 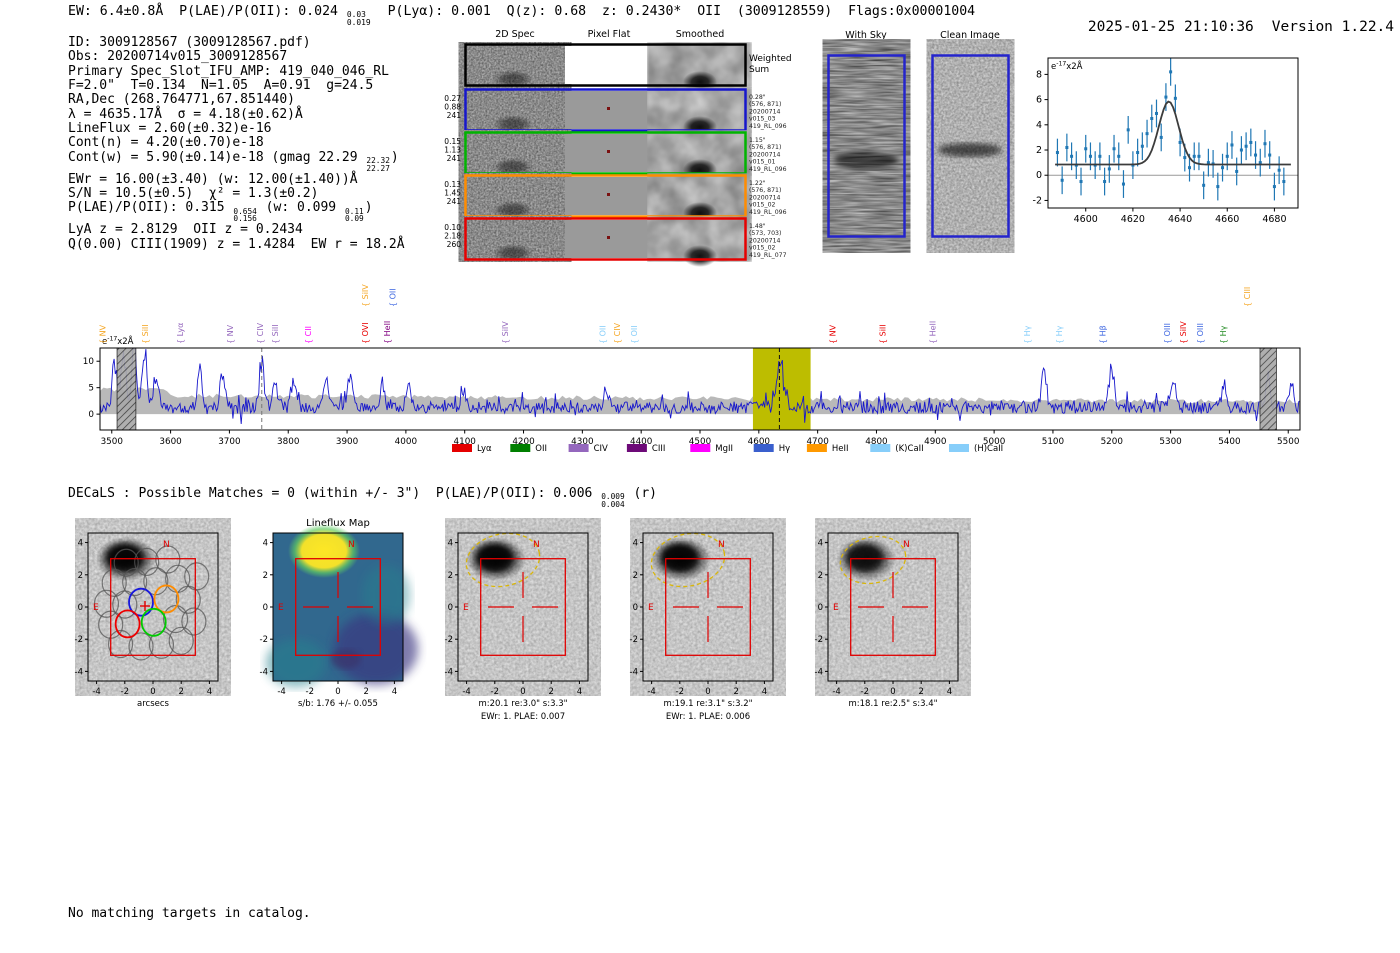 I want to click on legend-label: Lyα, so click(x=484, y=449).